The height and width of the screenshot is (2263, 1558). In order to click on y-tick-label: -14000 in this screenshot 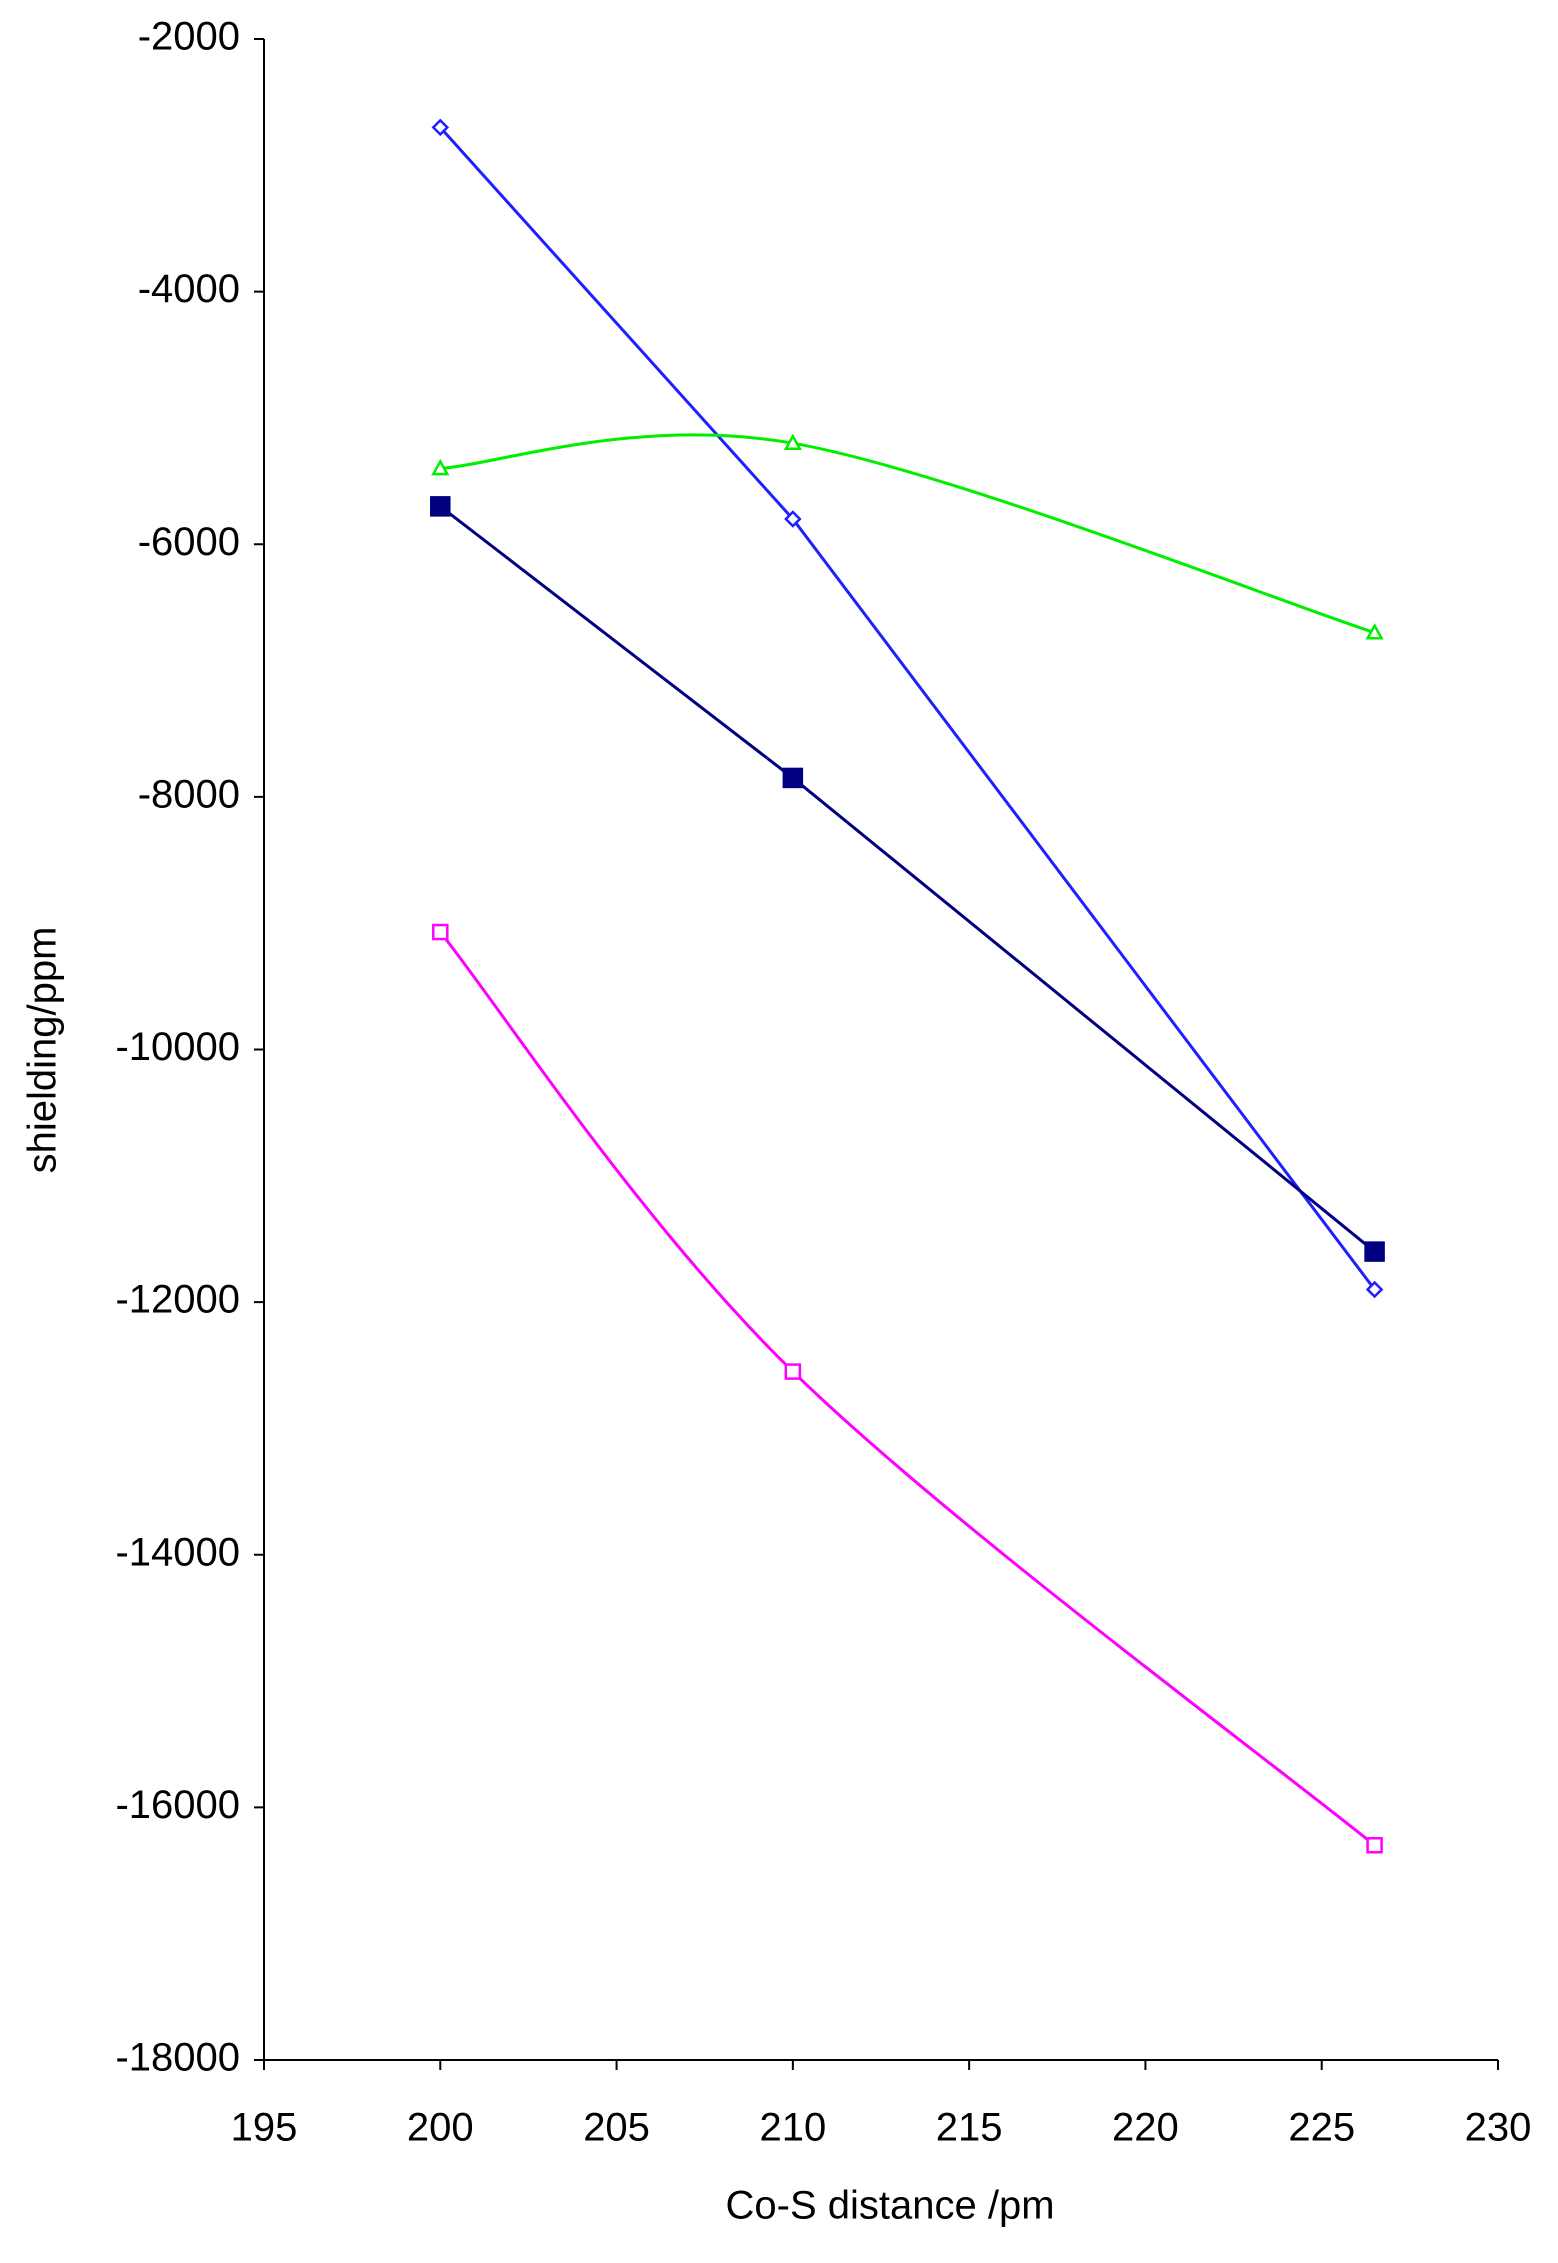, I will do `click(177, 1552)`.